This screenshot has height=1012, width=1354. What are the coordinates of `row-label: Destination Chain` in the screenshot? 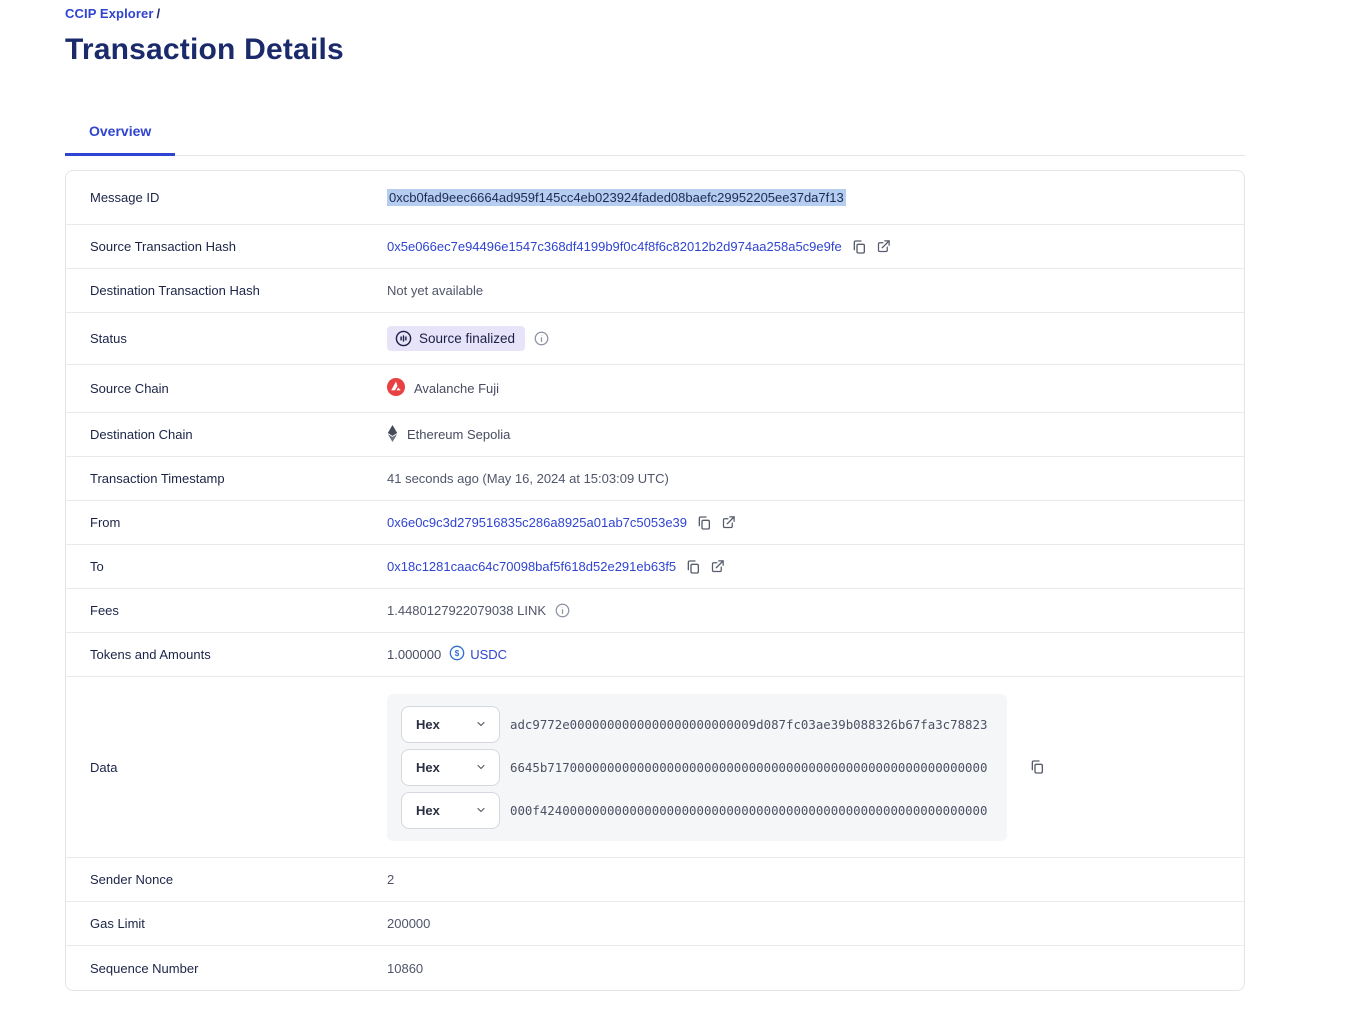 It's located at (141, 434).